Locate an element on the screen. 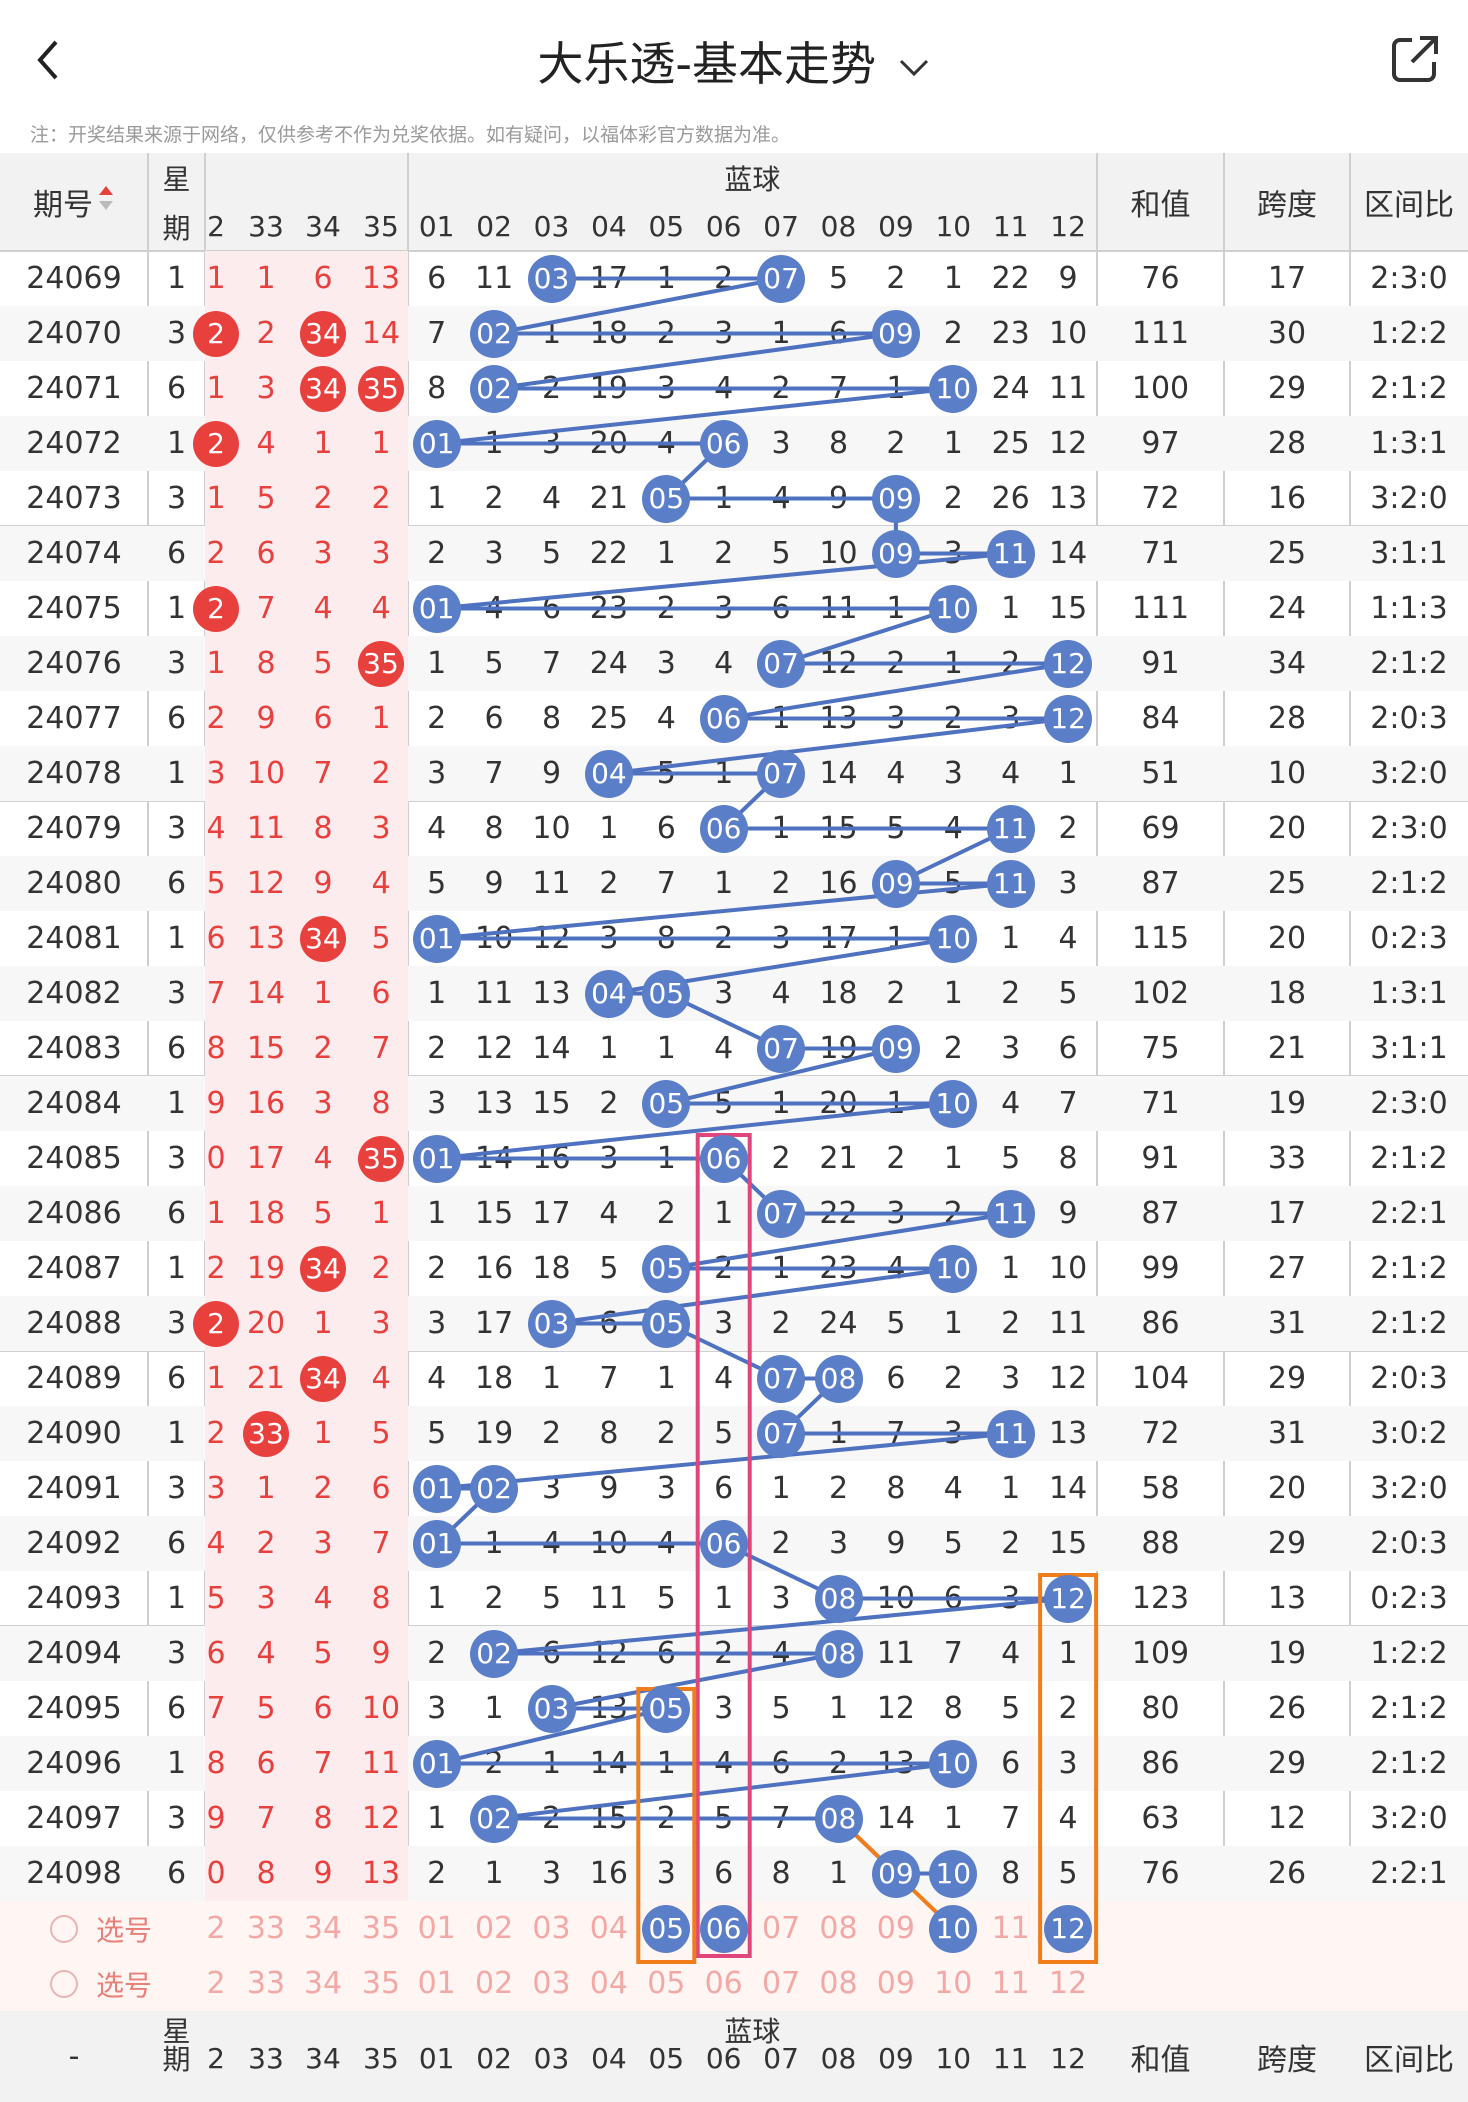 The width and height of the screenshot is (1468, 2102). period-cell: 24073 is located at coordinates (74, 498).